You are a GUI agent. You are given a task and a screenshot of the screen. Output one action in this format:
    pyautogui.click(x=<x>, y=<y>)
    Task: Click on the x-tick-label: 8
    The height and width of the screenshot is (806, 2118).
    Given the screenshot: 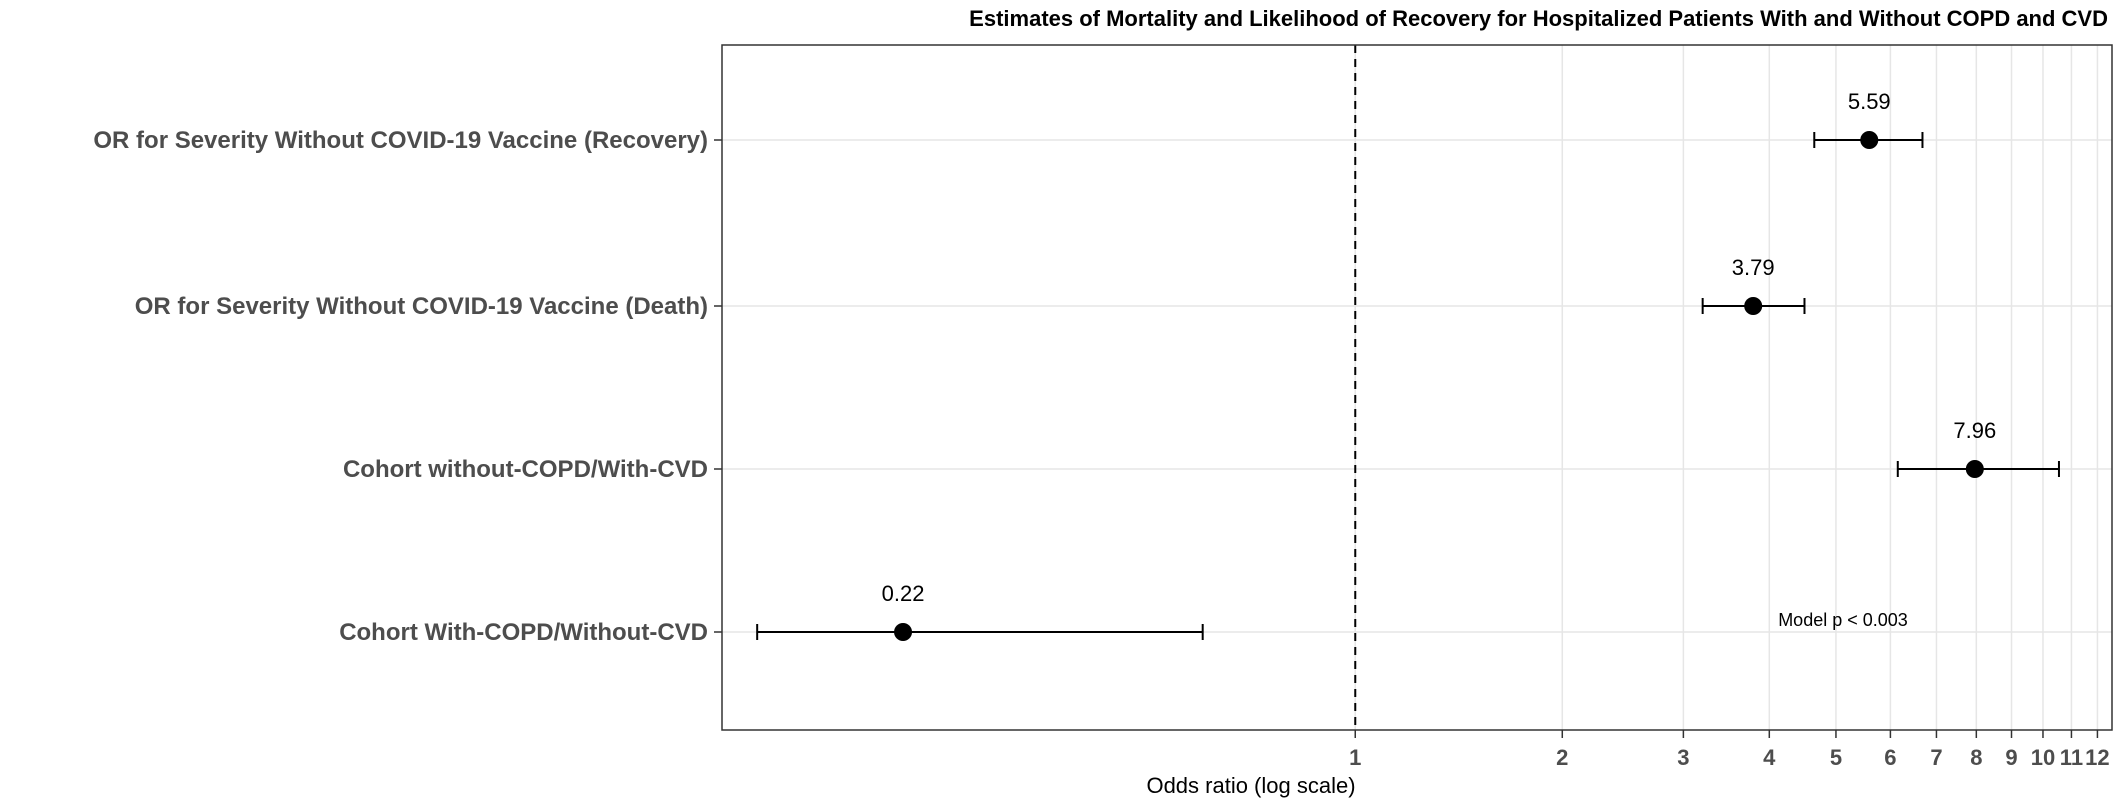 What is the action you would take?
    pyautogui.click(x=1976, y=757)
    